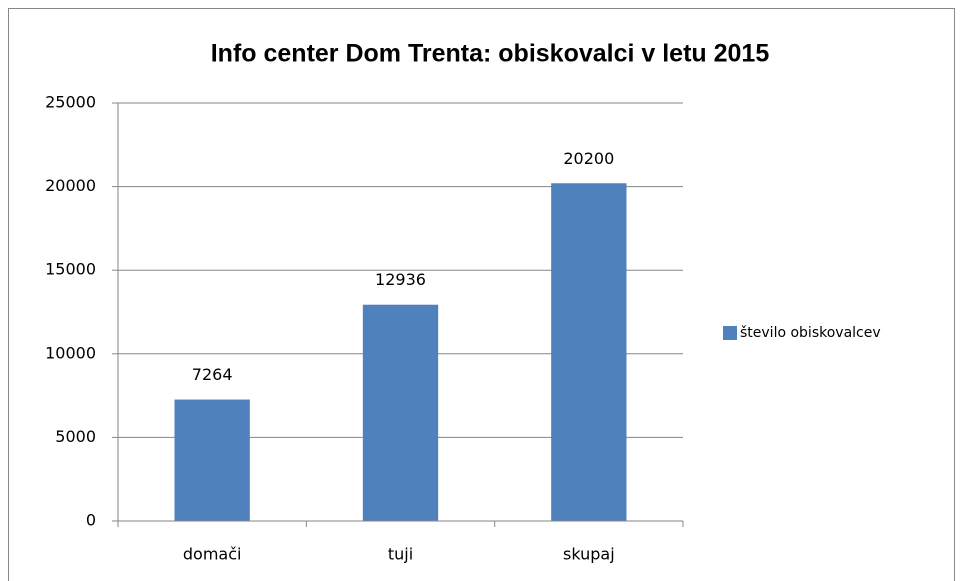 This screenshot has height=581, width=960. I want to click on legend-swatch, so click(730, 333).